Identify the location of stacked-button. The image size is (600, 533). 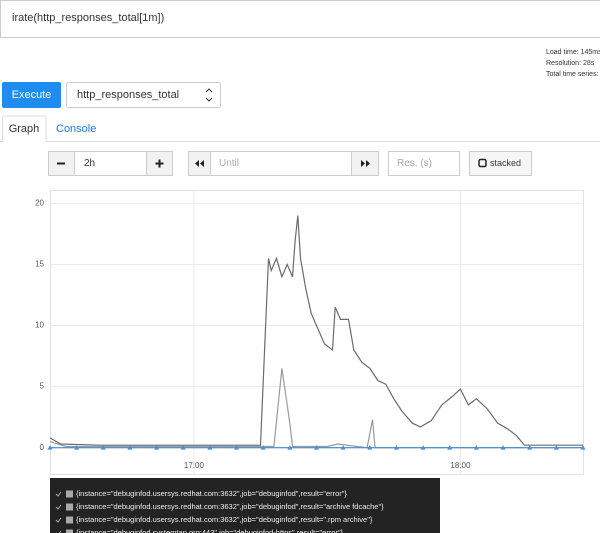
(500, 163).